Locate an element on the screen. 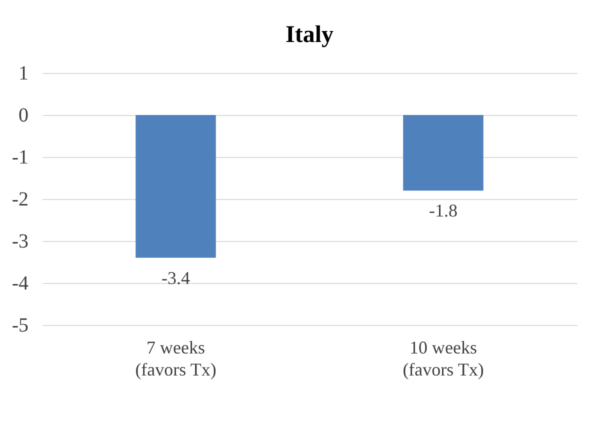 Image resolution: width=597 pixels, height=428 pixels. x-tick-label: 7 weeks (favors Tx) is located at coordinates (175, 359).